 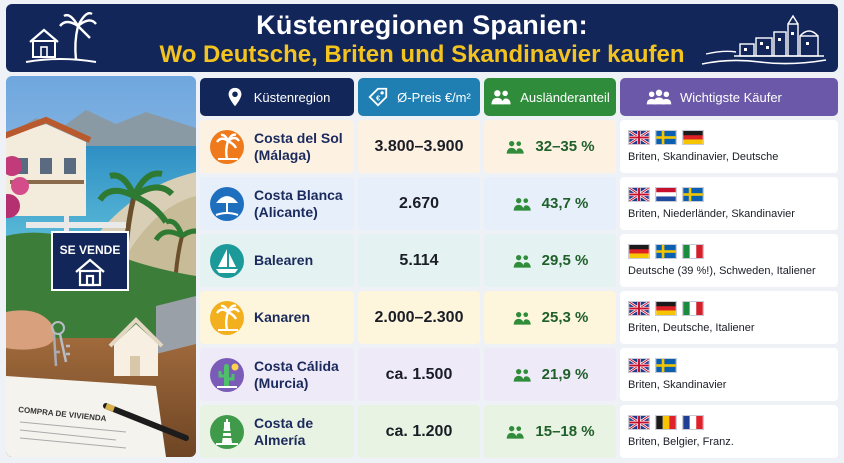 What do you see at coordinates (565, 374) in the screenshot?
I see `share-value: 21,9 %` at bounding box center [565, 374].